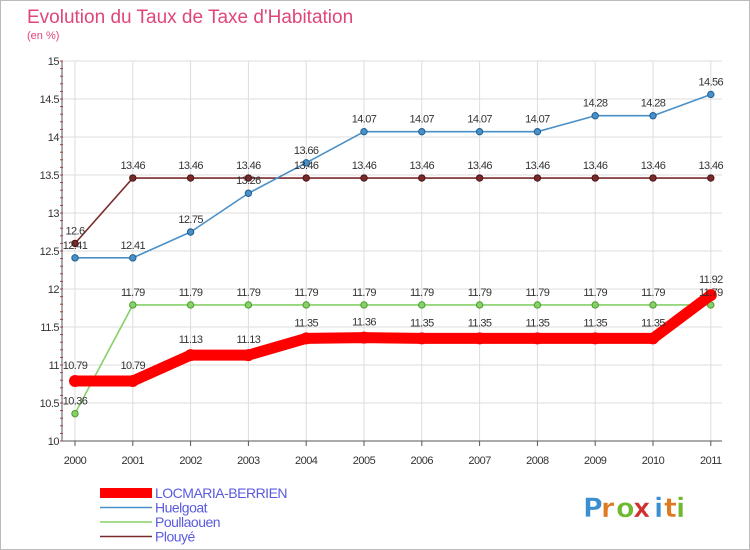 This screenshot has height=550, width=750. I want to click on data-label-poullaouen: 10.36, so click(75, 402).